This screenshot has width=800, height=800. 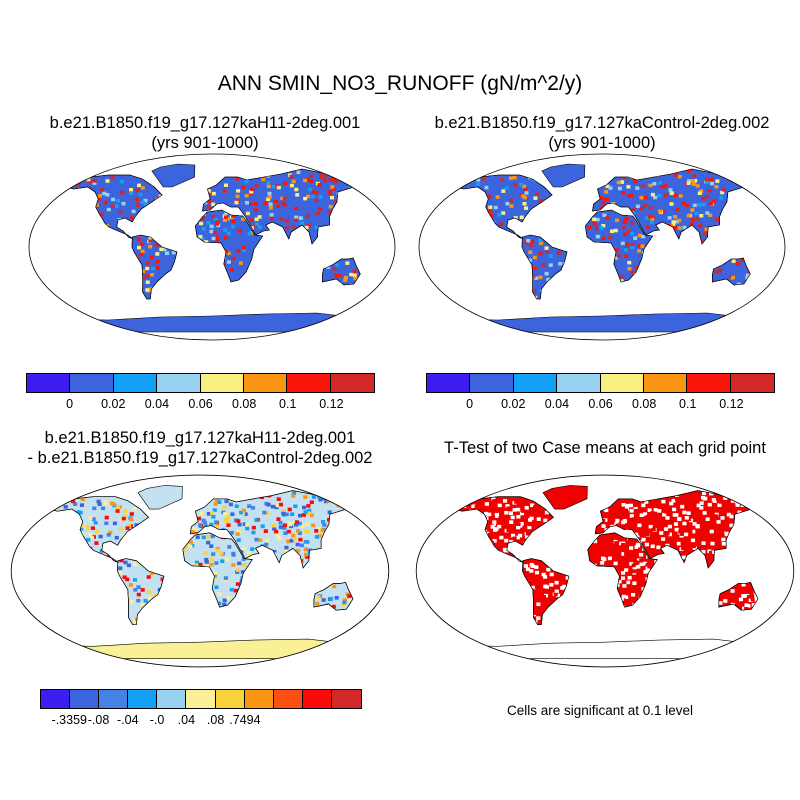 I want to click on cbar3-swatch, so click(x=346, y=699).